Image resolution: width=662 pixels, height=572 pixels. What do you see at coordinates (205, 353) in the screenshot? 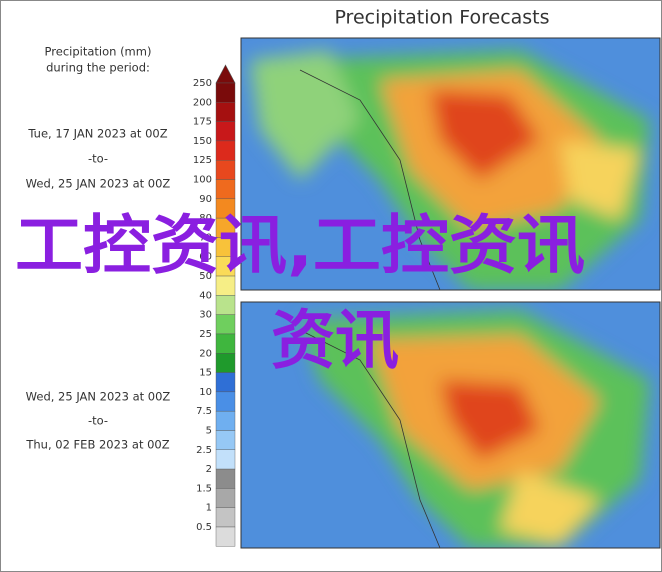
I see `scale-label: 20` at bounding box center [205, 353].